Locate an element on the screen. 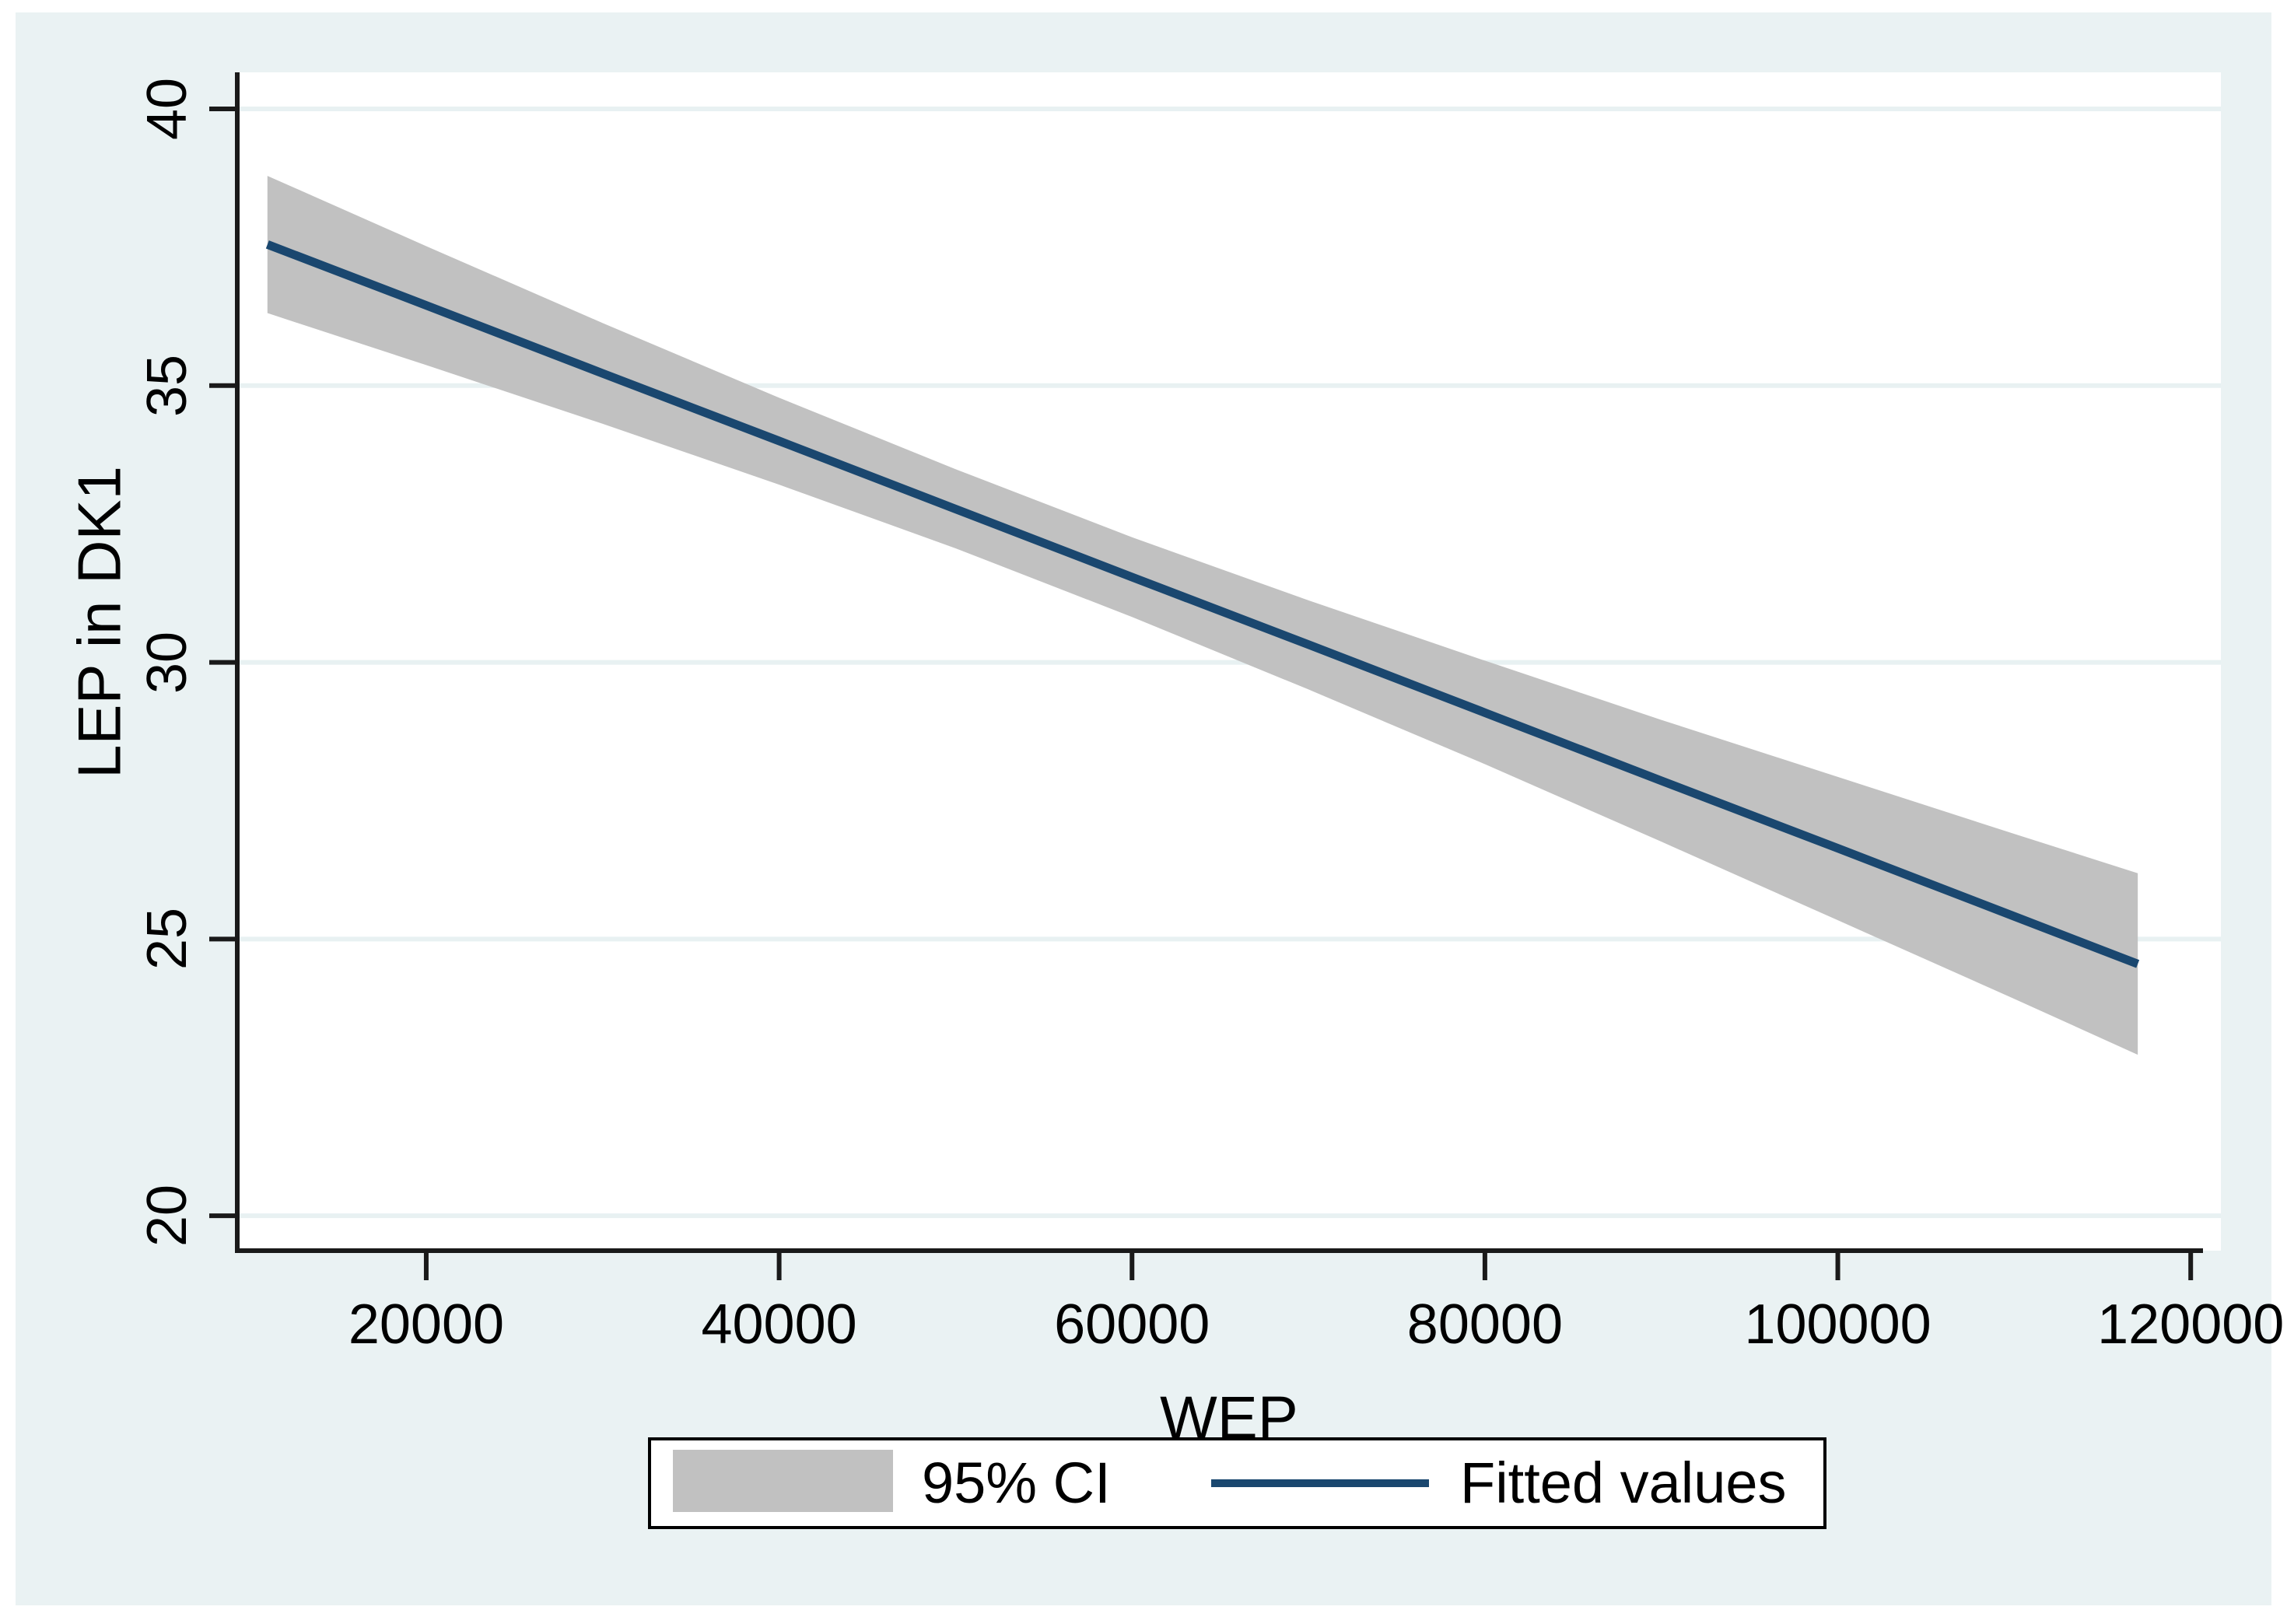 This screenshot has width=2294, height=1624. legend-fitted-line-sample is located at coordinates (1320, 1483).